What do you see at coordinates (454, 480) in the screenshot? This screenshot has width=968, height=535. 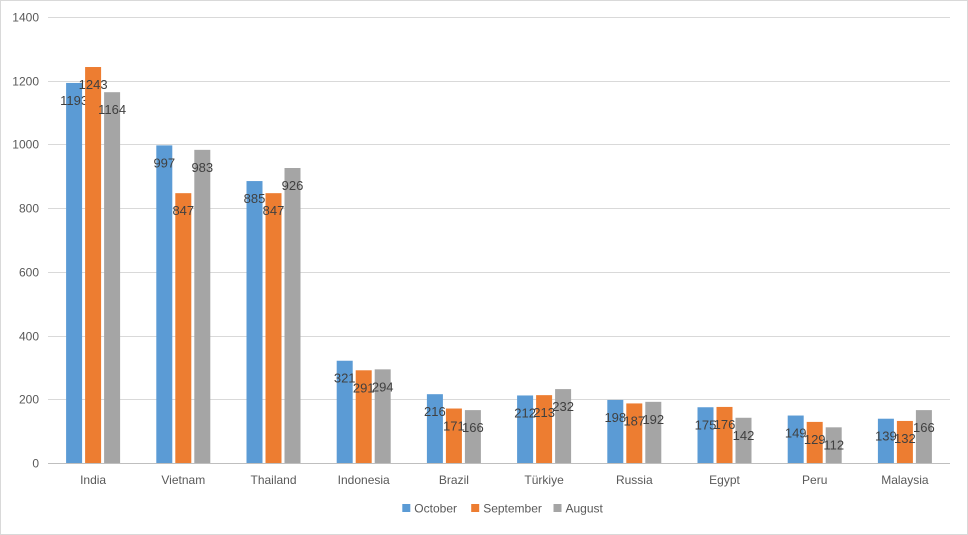 I see `x-tick-label: Brazil` at bounding box center [454, 480].